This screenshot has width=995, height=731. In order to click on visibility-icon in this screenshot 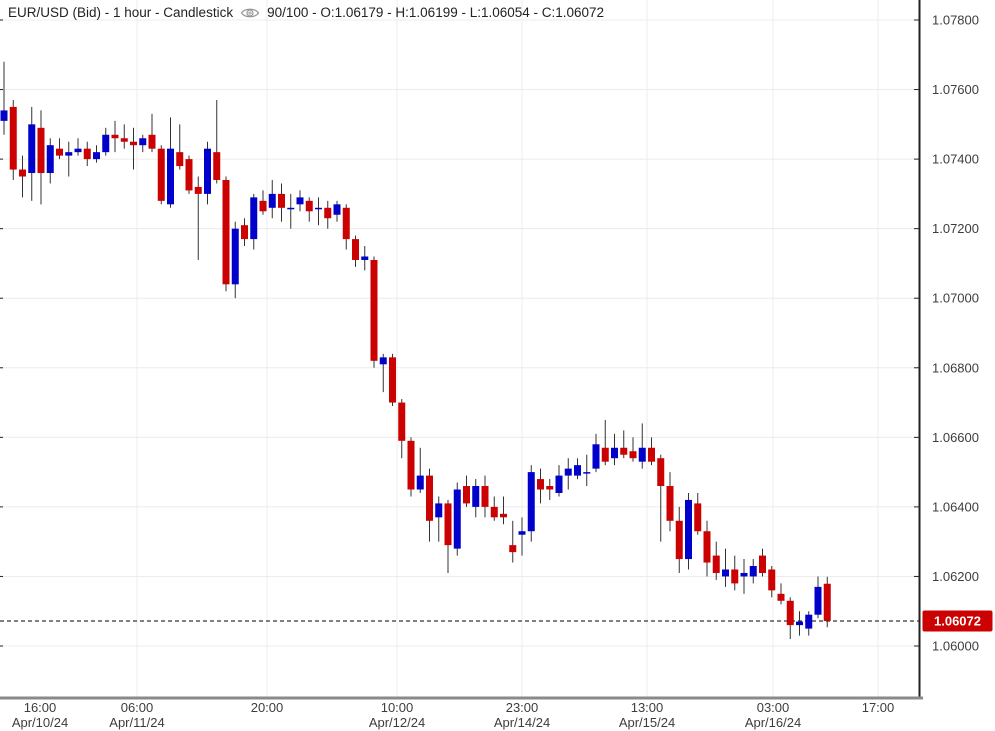, I will do `click(250, 13)`.